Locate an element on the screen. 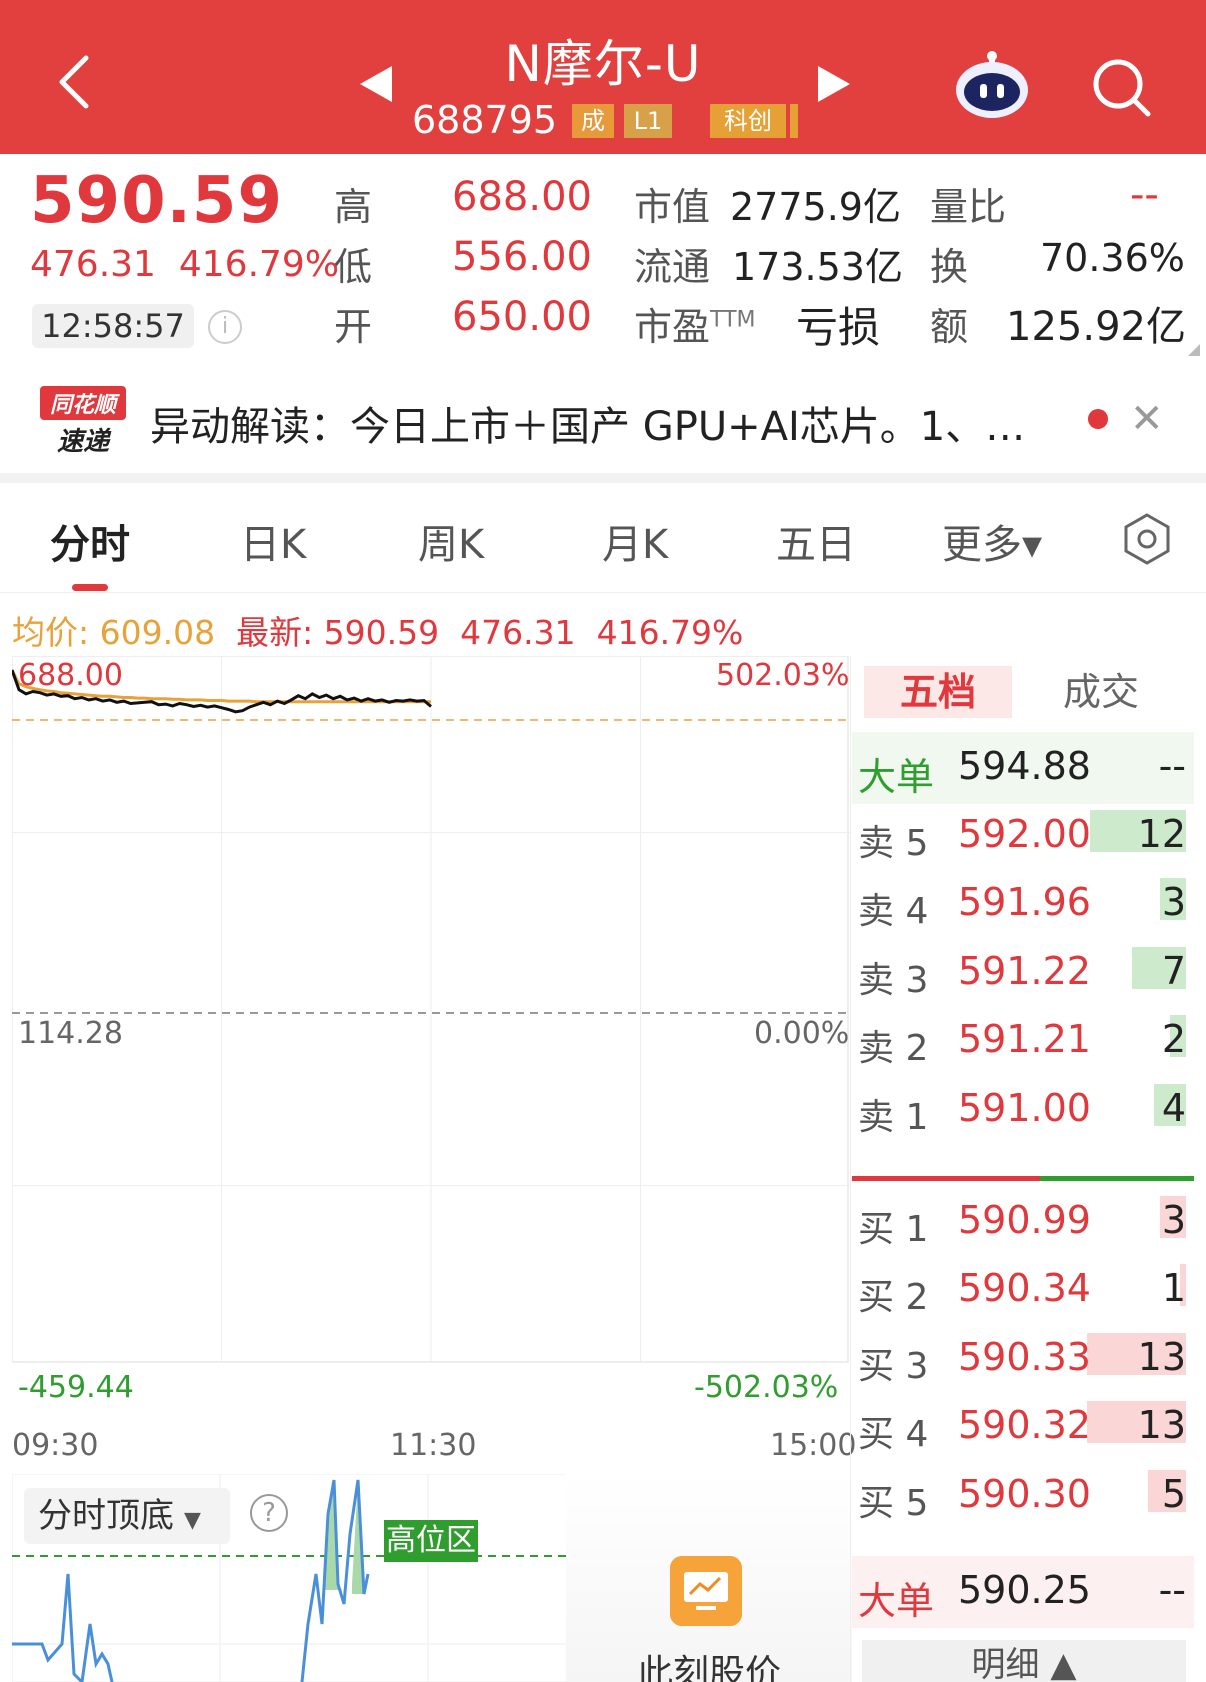 The height and width of the screenshot is (1682, 1206). y-left-bottom: -459.44 is located at coordinates (76, 1387).